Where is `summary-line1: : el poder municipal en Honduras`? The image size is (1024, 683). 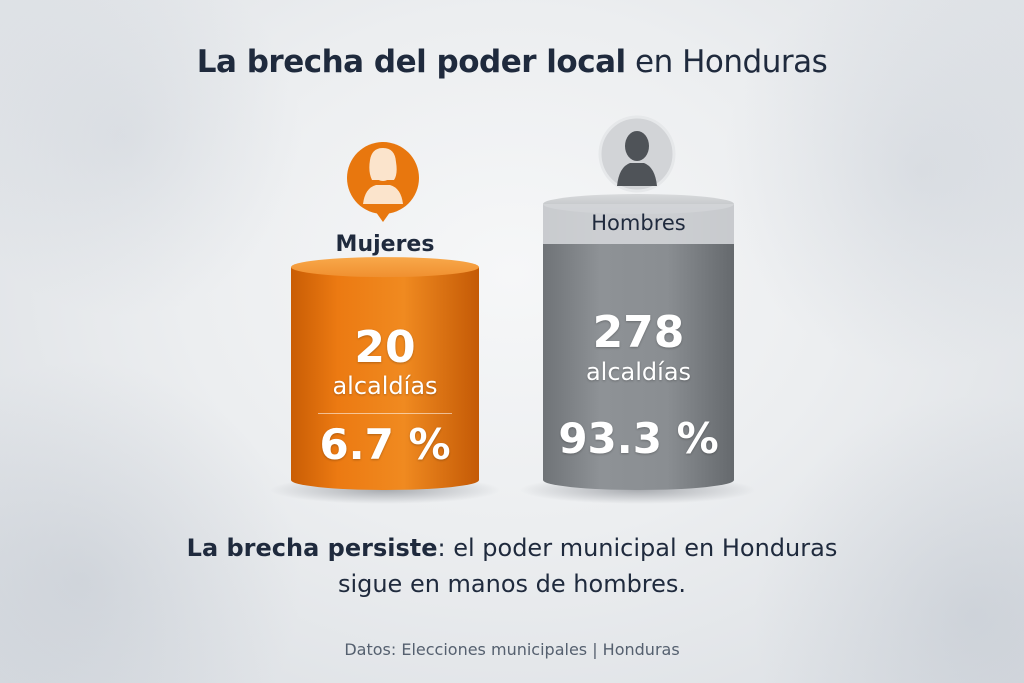
summary-line1: : el poder municipal en Honduras is located at coordinates (637, 548).